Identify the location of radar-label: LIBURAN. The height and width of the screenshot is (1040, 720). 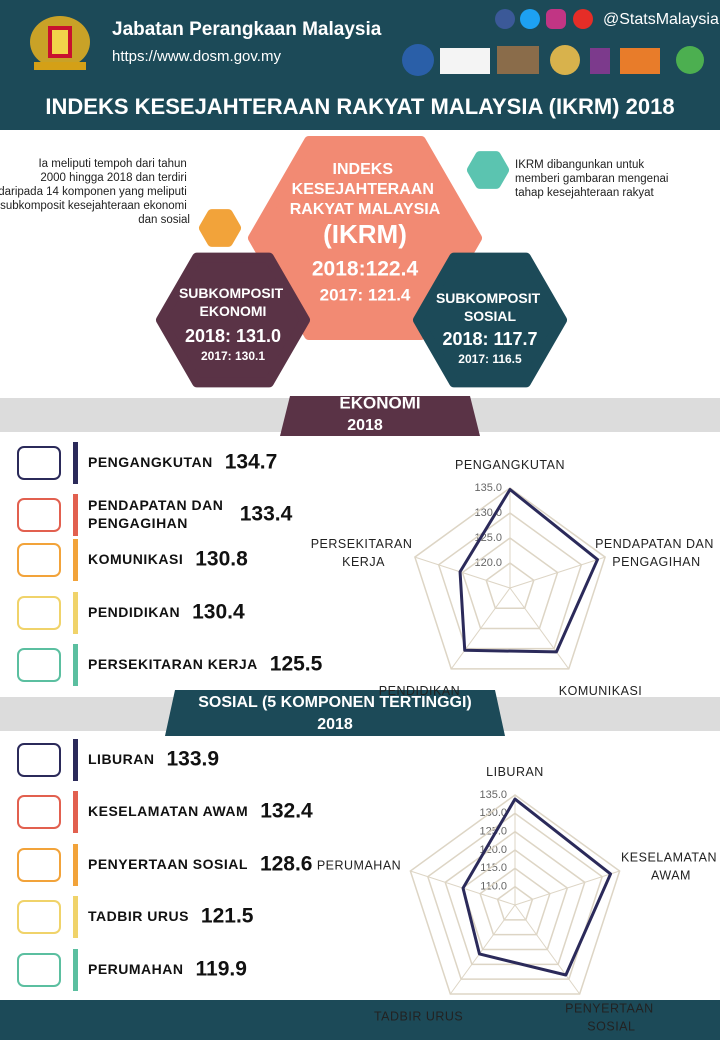
(515, 772).